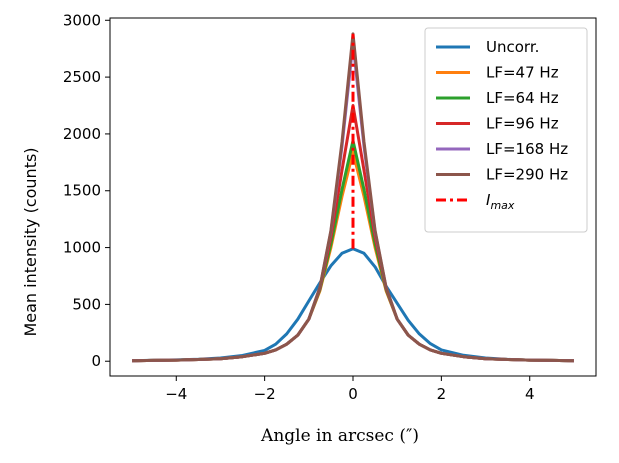 The height and width of the screenshot is (463, 619). I want to click on legend-label-2: LF=64 Hz, so click(522, 98).